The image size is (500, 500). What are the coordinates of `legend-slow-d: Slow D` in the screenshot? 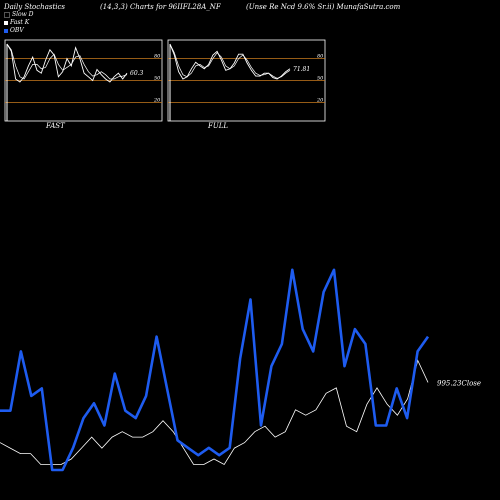 It's located at (19, 14).